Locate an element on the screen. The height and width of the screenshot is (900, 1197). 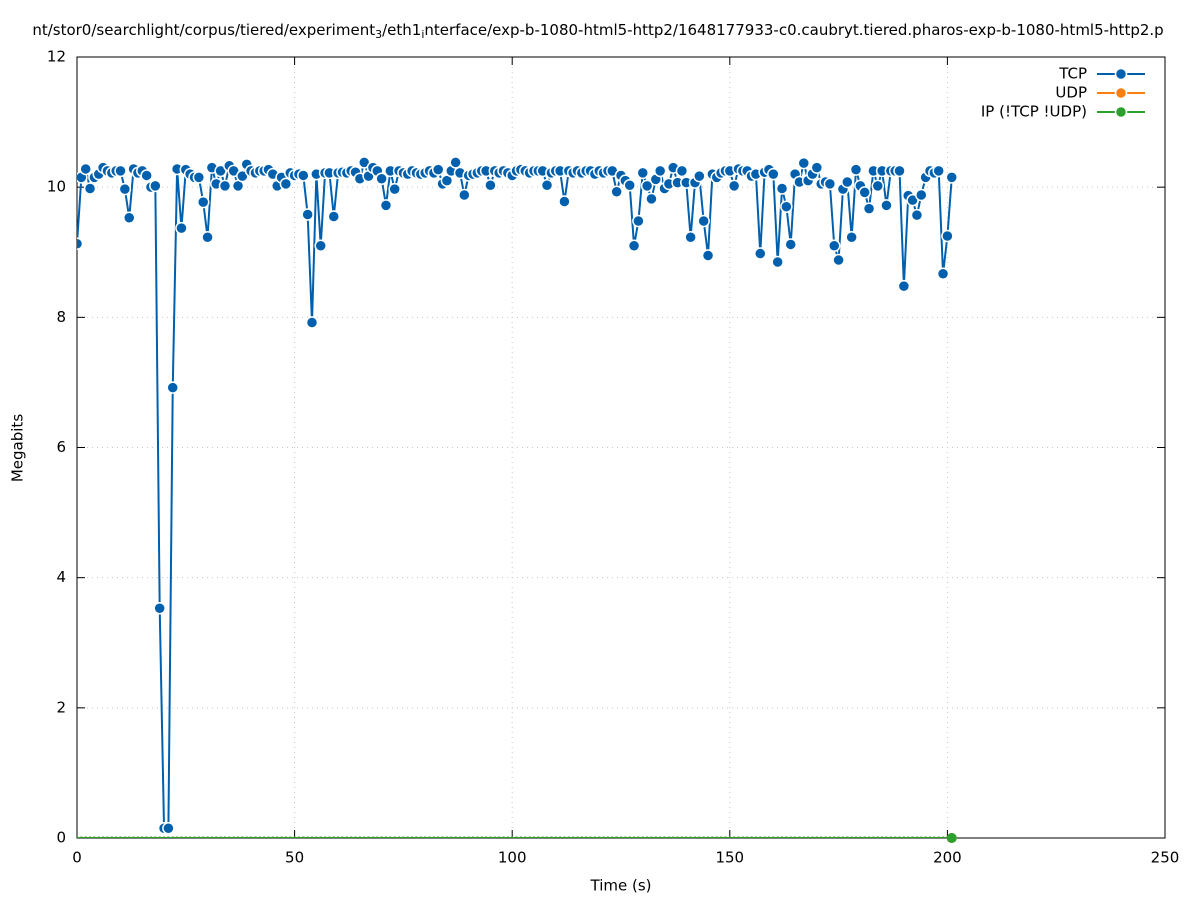
y-tick-label: 4 is located at coordinates (61, 577).